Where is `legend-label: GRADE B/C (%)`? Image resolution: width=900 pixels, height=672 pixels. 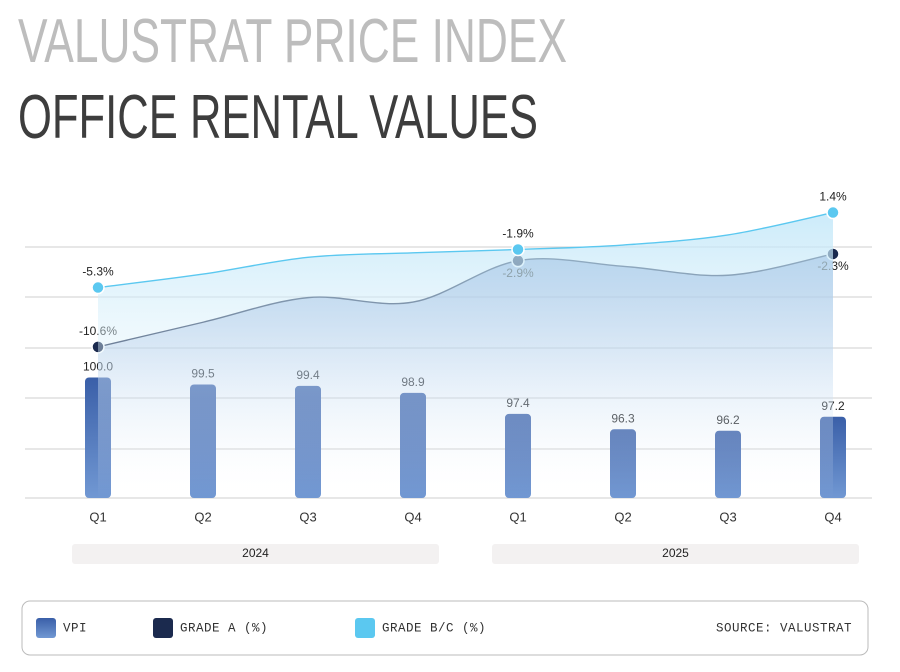 legend-label: GRADE B/C (%) is located at coordinates (434, 628).